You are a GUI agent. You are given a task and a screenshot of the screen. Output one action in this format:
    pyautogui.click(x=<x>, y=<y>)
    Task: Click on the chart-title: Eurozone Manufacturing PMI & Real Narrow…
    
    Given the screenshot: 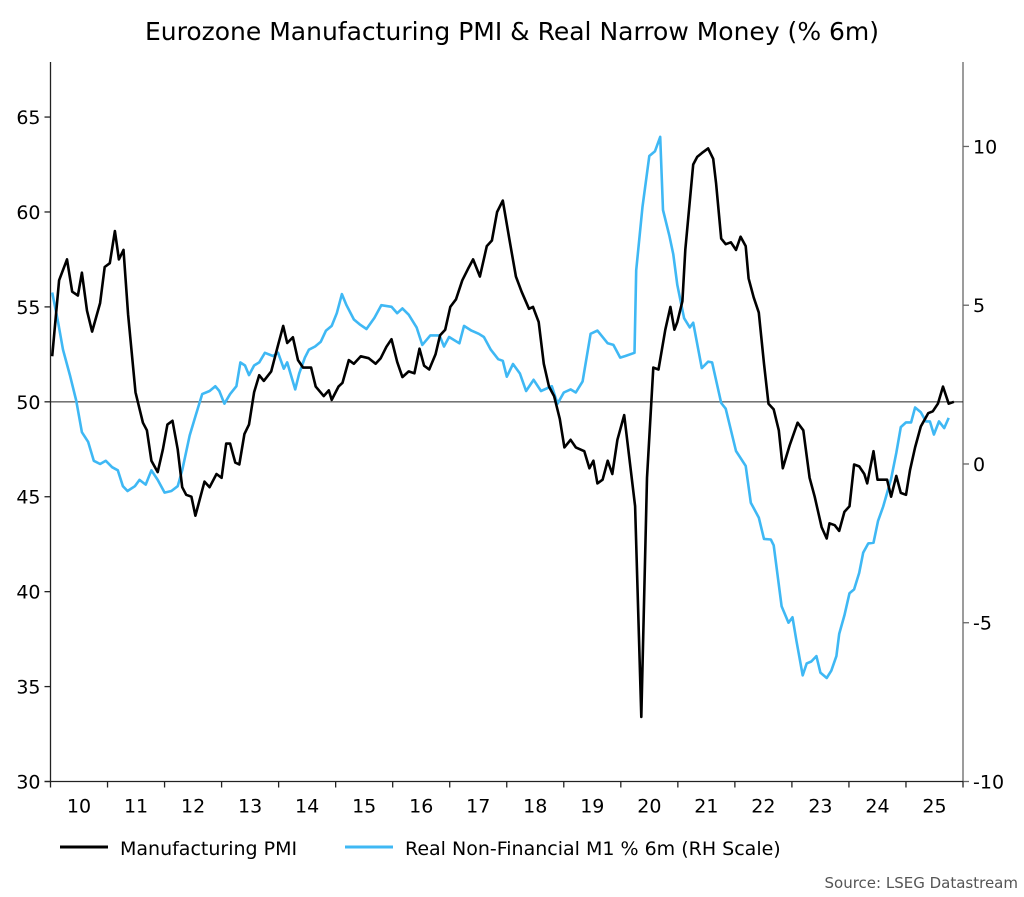 What is the action you would take?
    pyautogui.click(x=512, y=31)
    